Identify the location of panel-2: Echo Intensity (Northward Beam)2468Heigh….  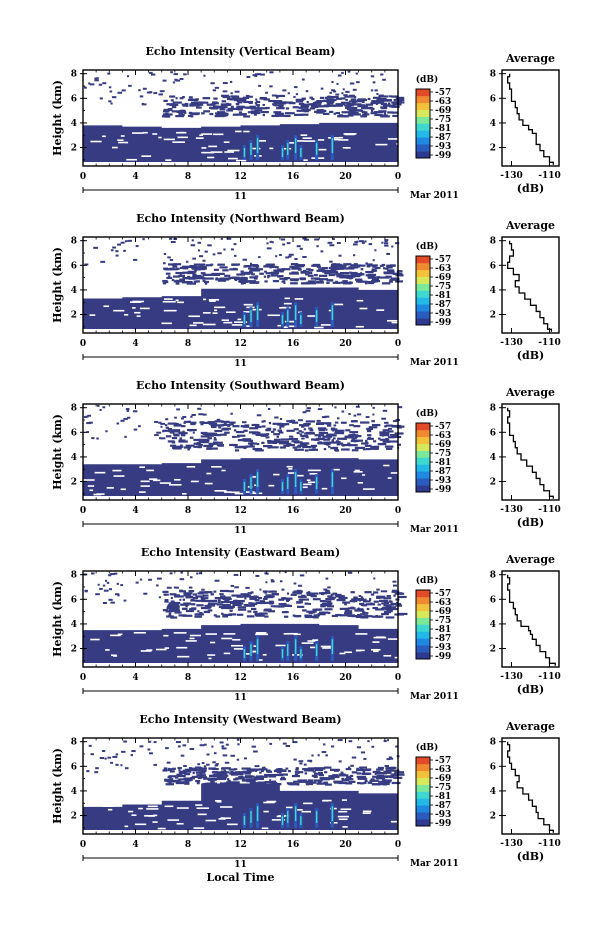
(306, 290).